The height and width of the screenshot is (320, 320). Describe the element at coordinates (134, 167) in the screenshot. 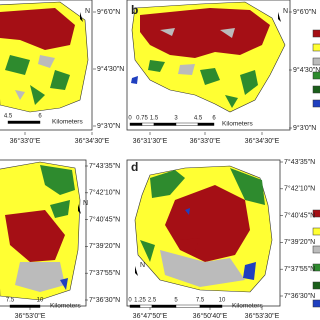

I see `panel-label: d` at that location.